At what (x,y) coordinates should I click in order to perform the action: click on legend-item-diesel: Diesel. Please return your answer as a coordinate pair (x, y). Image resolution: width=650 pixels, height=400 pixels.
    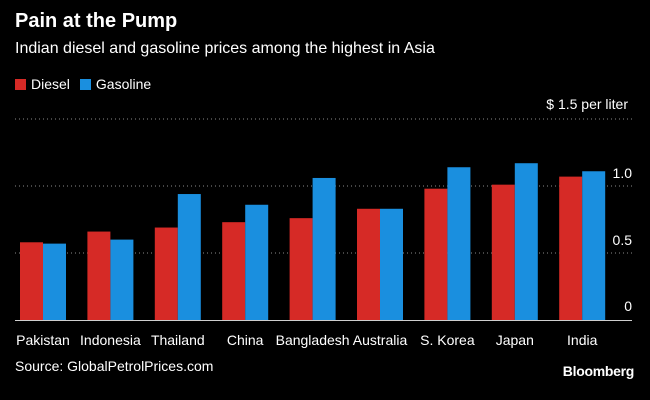
    Looking at the image, I should click on (42, 84).